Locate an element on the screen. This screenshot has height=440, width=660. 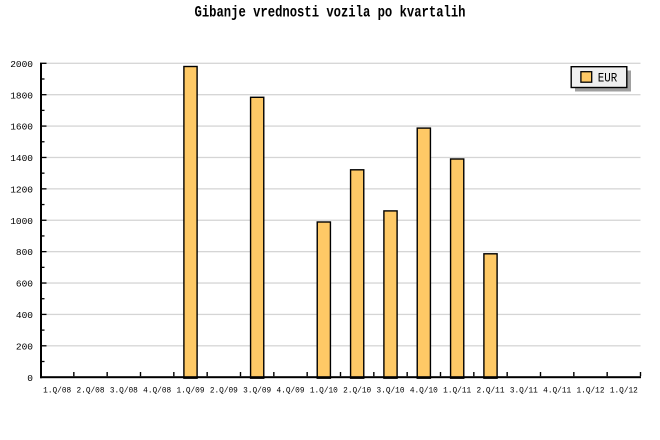
svg-text: 3.Q/08 is located at coordinates (124, 390).